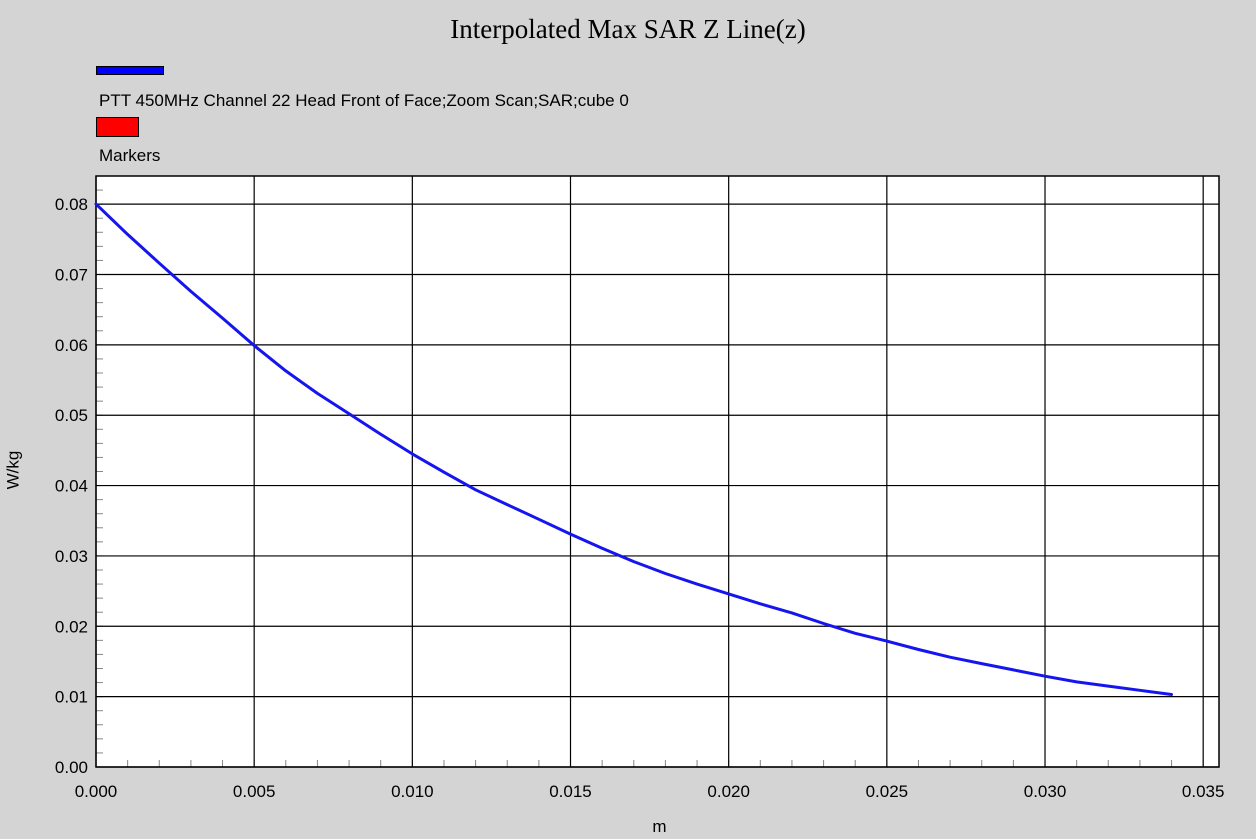 This screenshot has height=839, width=1256. Describe the element at coordinates (130, 155) in the screenshot. I see `legend-label-markers: Markers` at that location.